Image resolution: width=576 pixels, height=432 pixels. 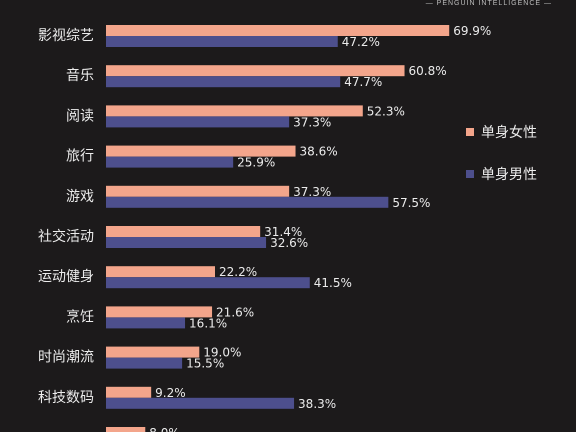 I want to click on category-label: 科技数码, so click(x=66, y=398).